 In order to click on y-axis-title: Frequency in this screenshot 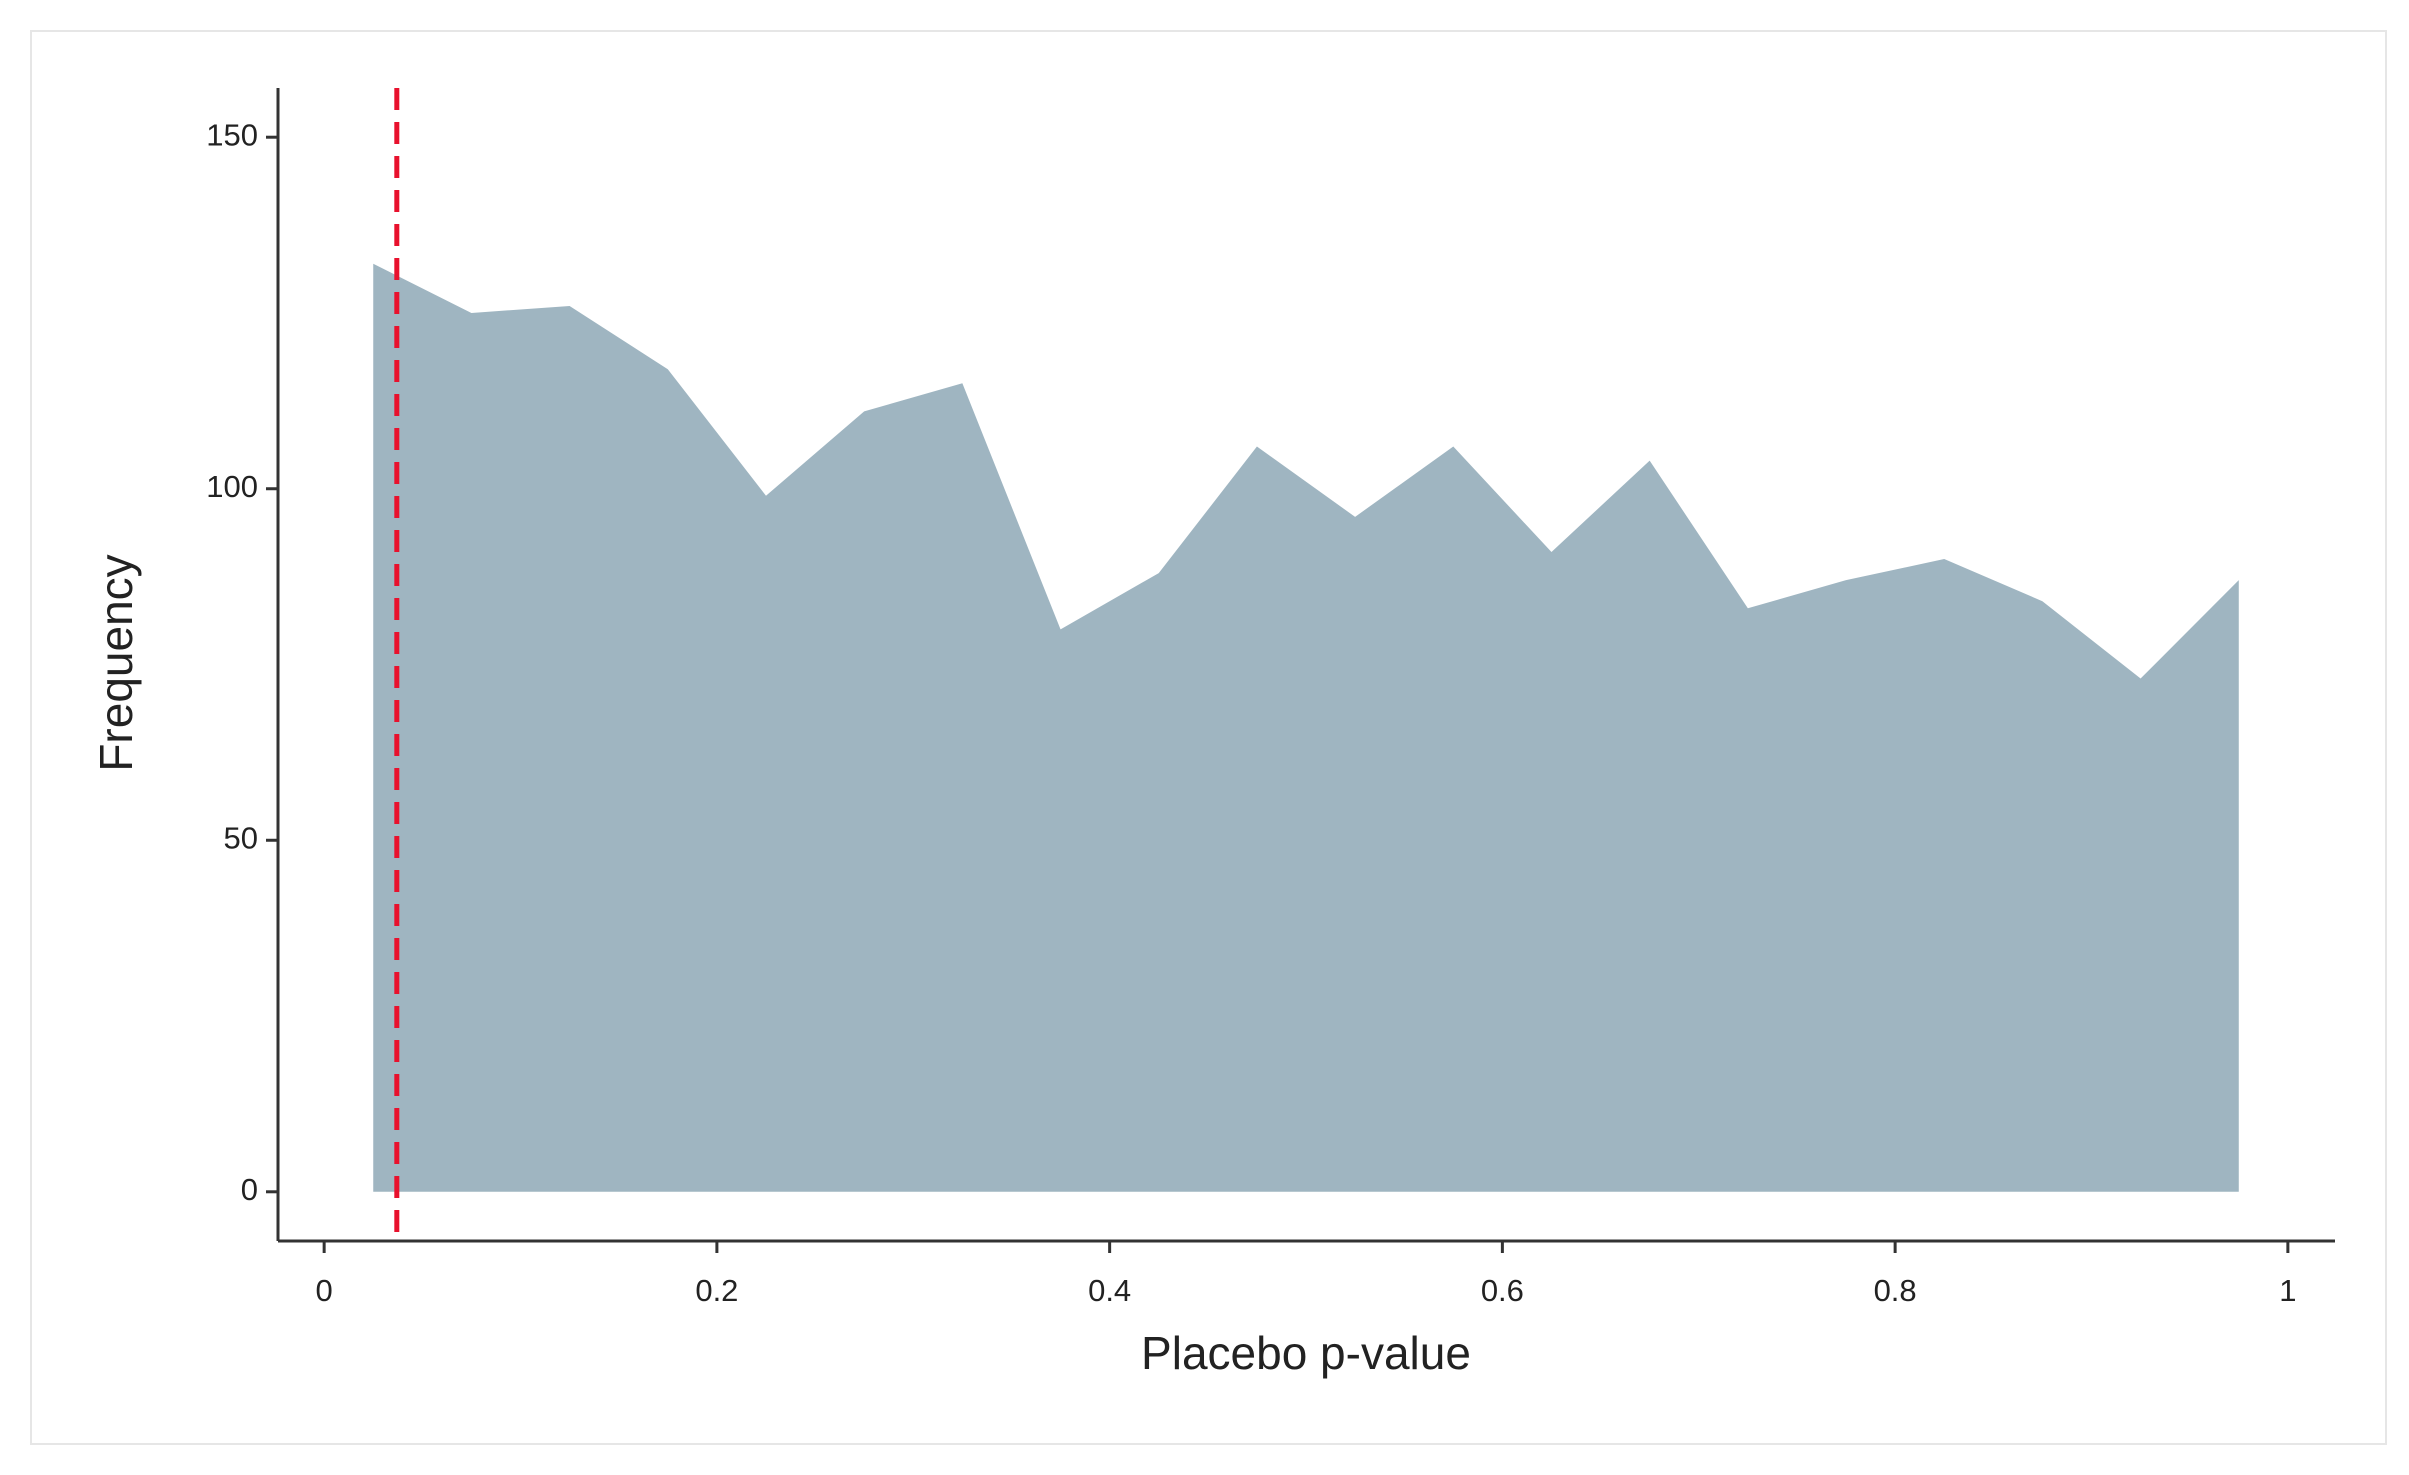, I will do `click(116, 662)`.